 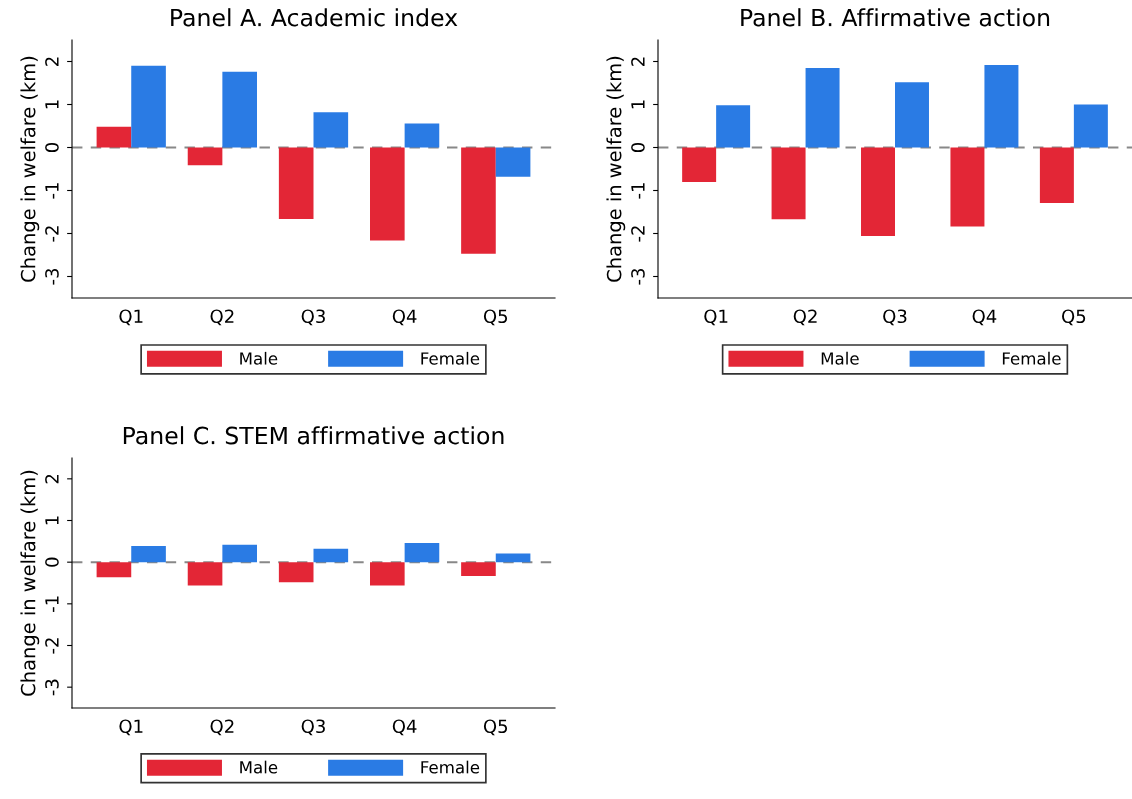 What do you see at coordinates (313, 435) in the screenshot?
I see `chart-title: Panel C. STEM affirmative action` at bounding box center [313, 435].